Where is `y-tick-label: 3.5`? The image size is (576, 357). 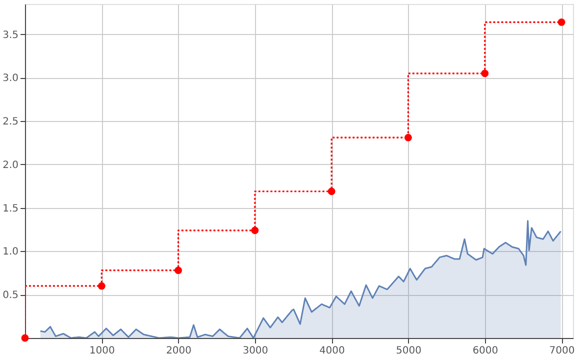
y-tick-label: 3.5 is located at coordinates (10, 35).